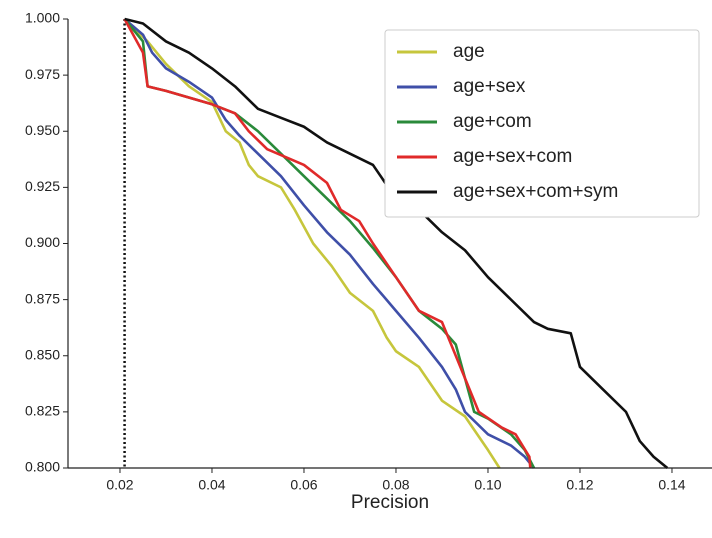  What do you see at coordinates (512, 156) in the screenshot?
I see `legend-label: age+sex+com` at bounding box center [512, 156].